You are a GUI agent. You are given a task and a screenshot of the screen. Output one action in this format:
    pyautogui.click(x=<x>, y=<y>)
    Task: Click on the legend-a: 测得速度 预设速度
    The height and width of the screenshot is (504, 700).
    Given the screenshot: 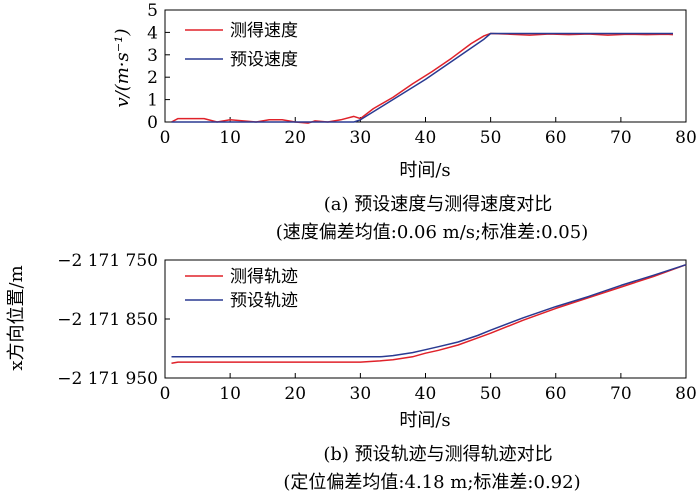 What is the action you would take?
    pyautogui.click(x=241, y=45)
    